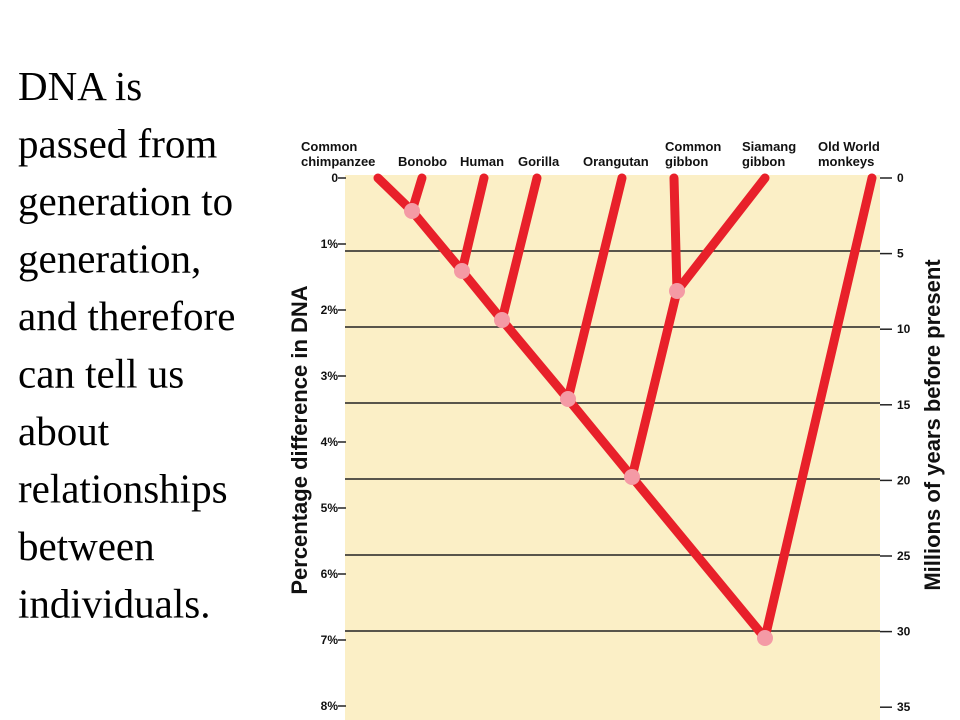 This screenshot has width=960, height=720. What do you see at coordinates (616, 161) in the screenshot?
I see `species-label: Orangutan` at bounding box center [616, 161].